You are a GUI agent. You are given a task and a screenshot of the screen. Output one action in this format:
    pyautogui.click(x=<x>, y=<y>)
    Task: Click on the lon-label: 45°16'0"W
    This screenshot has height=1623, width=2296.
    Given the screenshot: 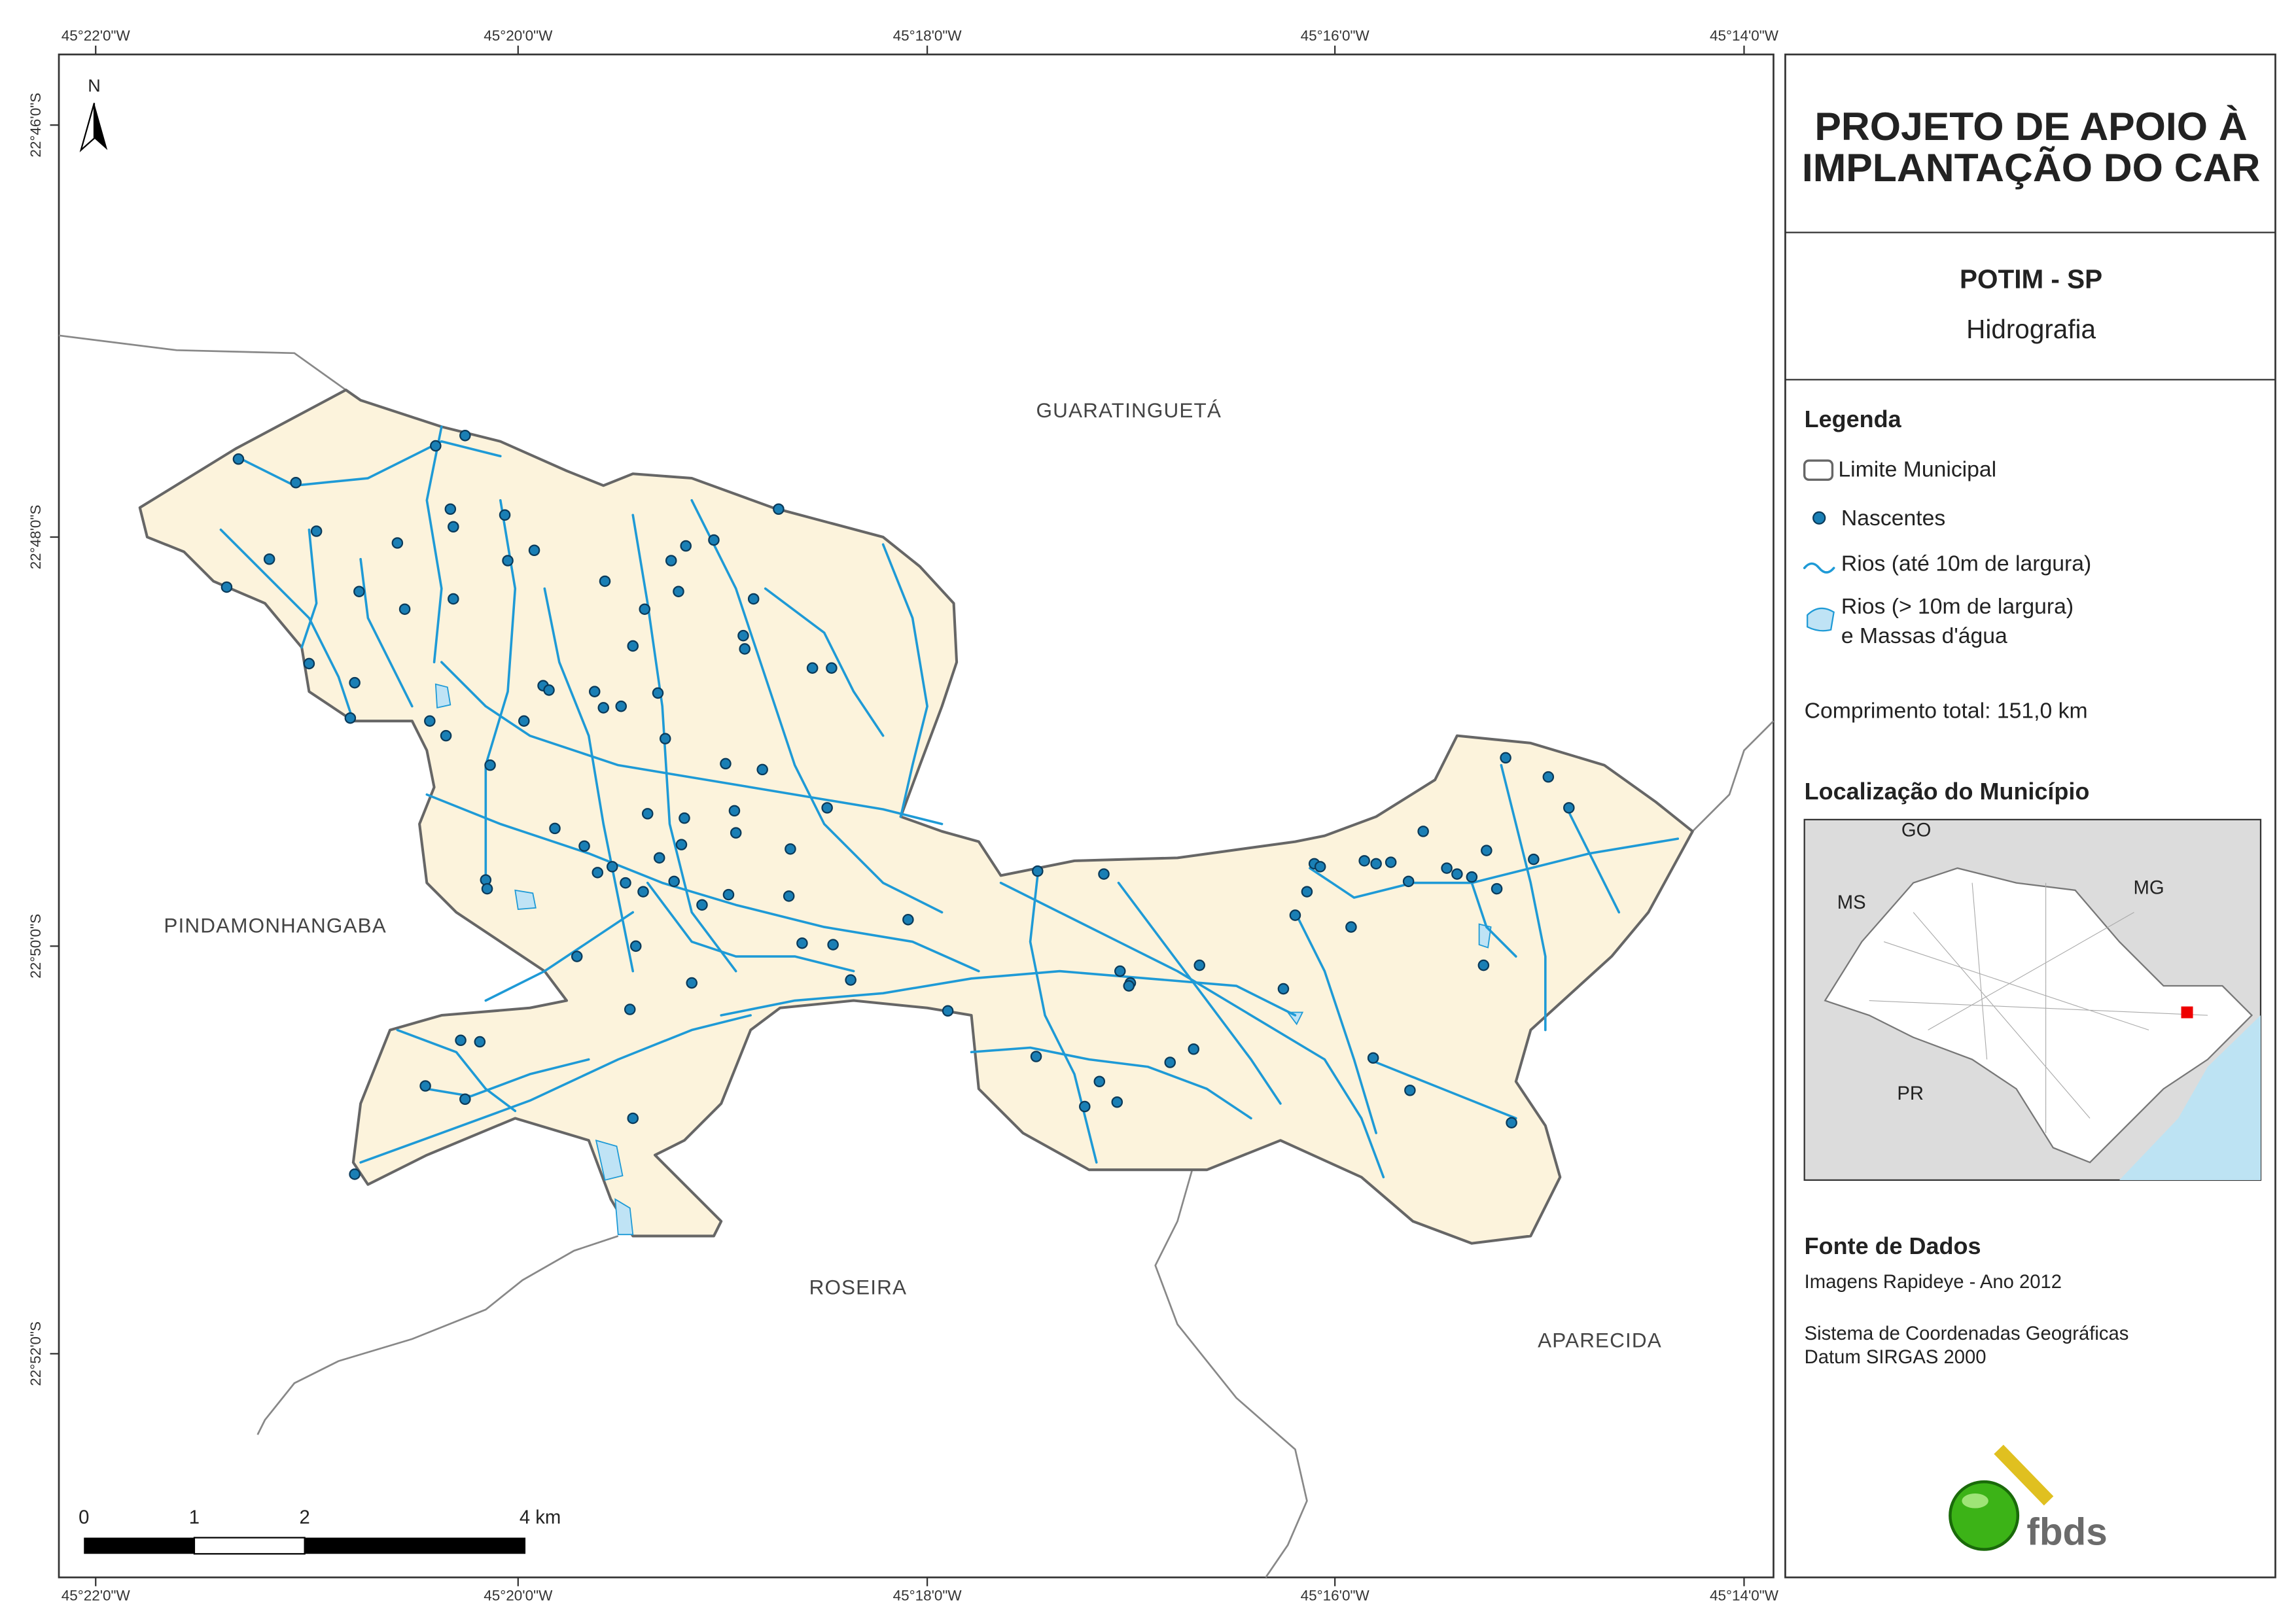 What is the action you would take?
    pyautogui.click(x=1335, y=1595)
    